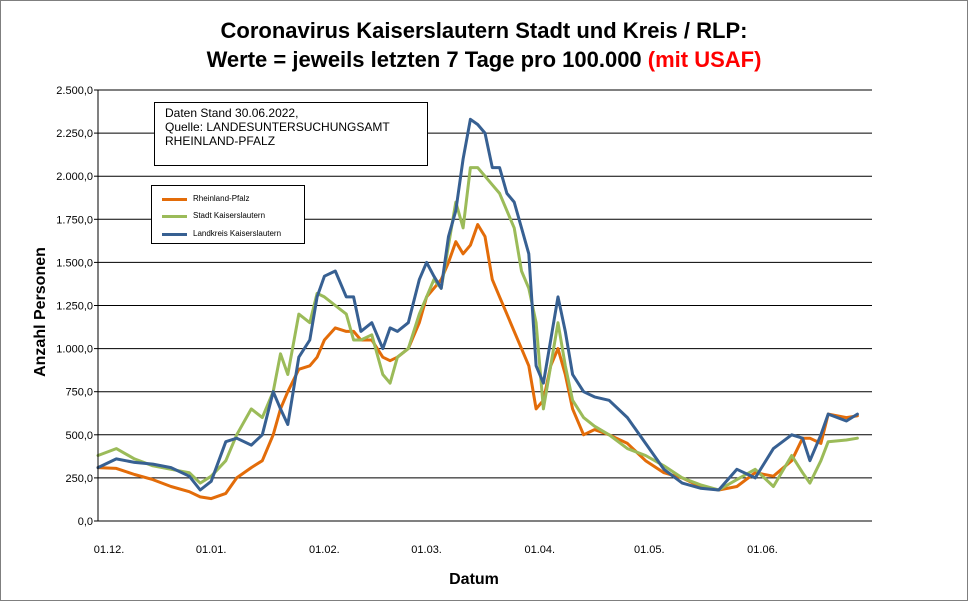  Describe the element at coordinates (74, 350) in the screenshot. I see `y-tick-label: 1.000,0` at that location.